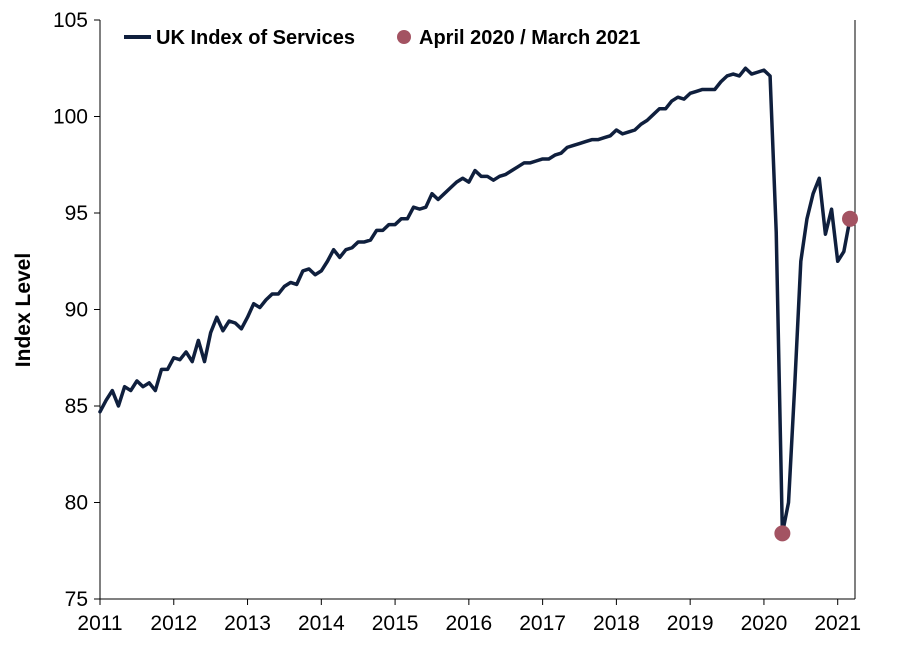 The width and height of the screenshot is (900, 654). Describe the element at coordinates (76, 213) in the screenshot. I see `y-tick-label: 95` at that location.